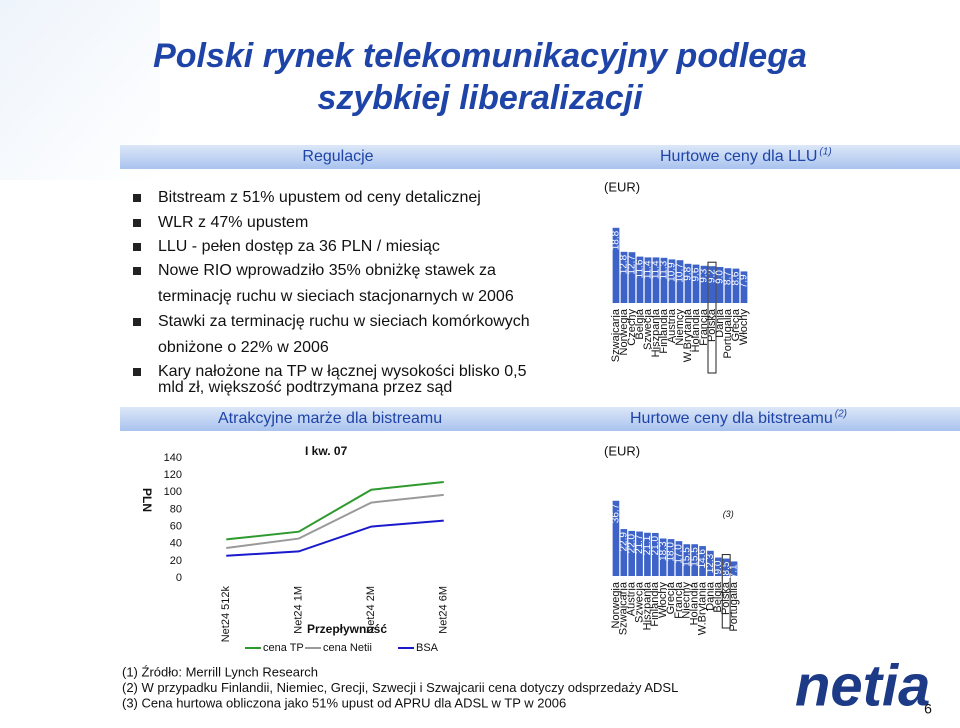 The image size is (960, 728). Describe the element at coordinates (664, 269) in the screenshot. I see `value-label: 11.3` at that location.